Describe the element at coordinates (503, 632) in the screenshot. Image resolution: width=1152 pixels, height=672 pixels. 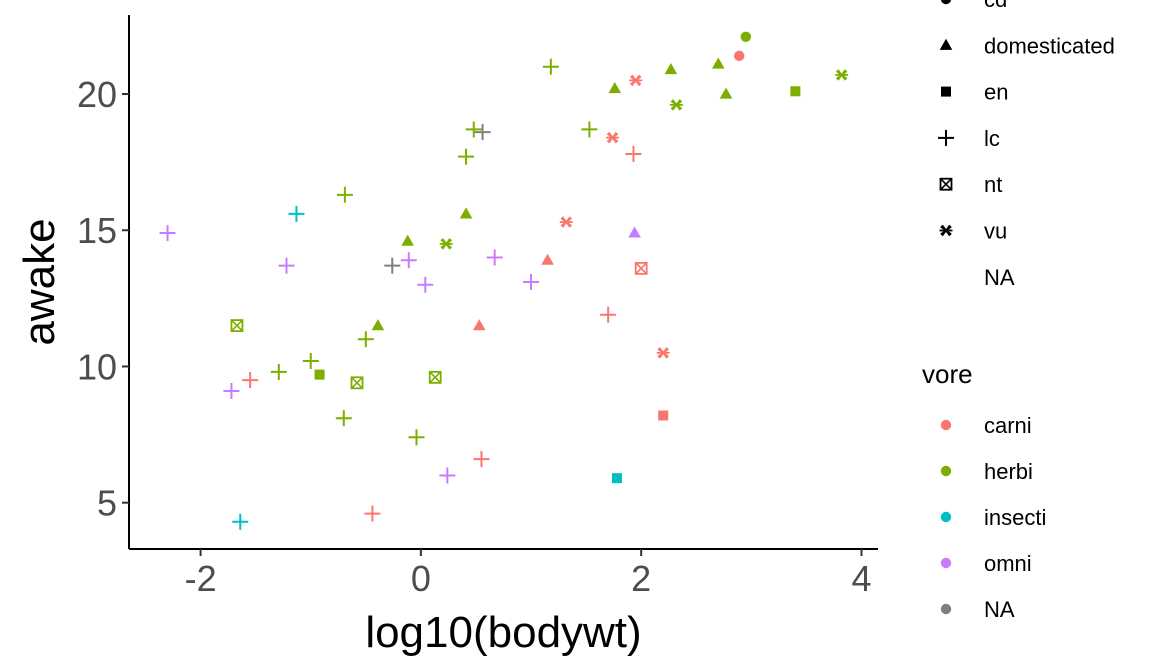
I see `x-axis-title: log10(bodywt)` at that location.